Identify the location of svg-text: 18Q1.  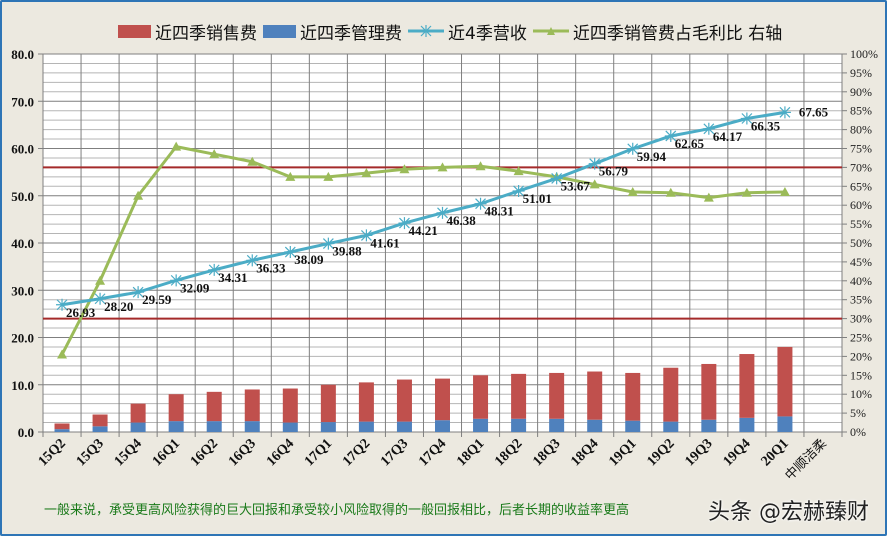
(470, 452).